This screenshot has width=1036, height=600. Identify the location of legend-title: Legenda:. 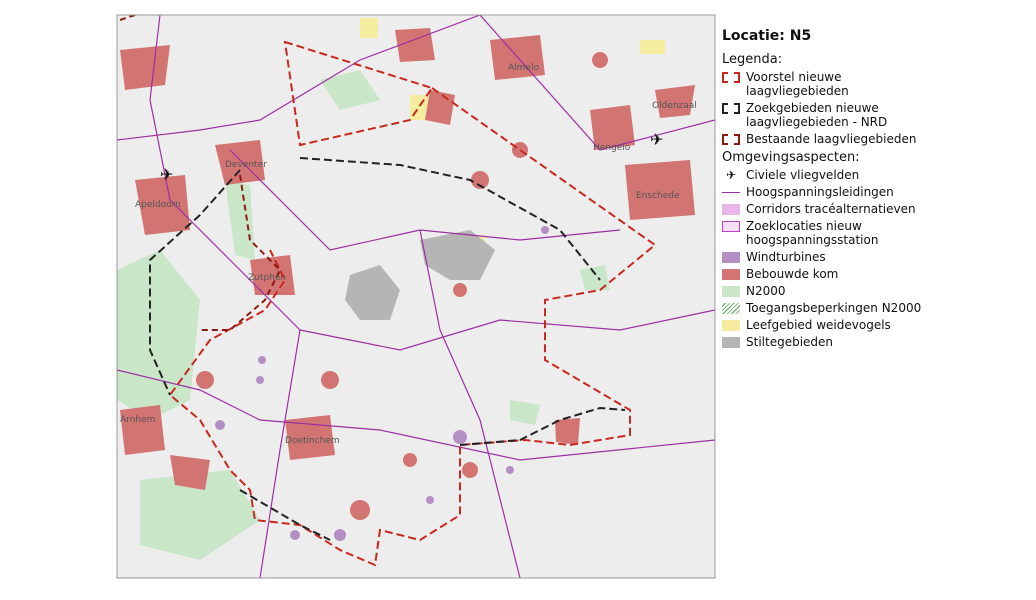
(752, 59).